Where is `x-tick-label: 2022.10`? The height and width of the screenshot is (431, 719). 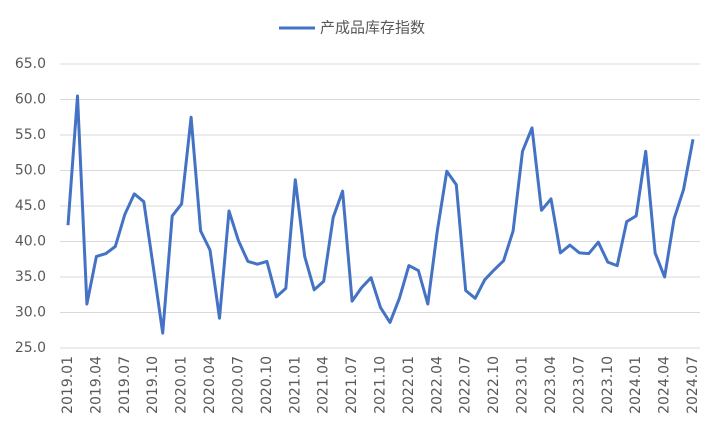 x-tick-label: 2022.10 is located at coordinates (494, 385).